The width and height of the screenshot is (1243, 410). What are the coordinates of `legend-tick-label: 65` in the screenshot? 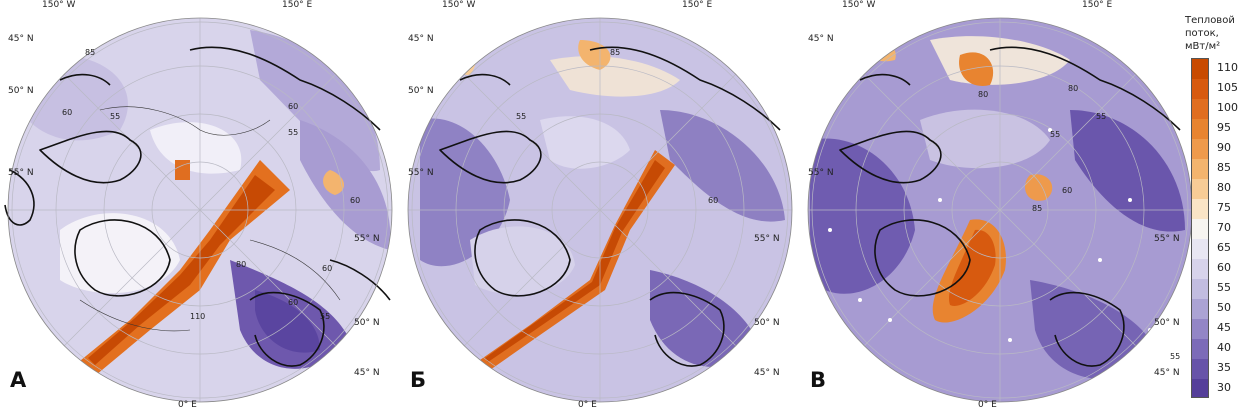 It's located at (1224, 247).